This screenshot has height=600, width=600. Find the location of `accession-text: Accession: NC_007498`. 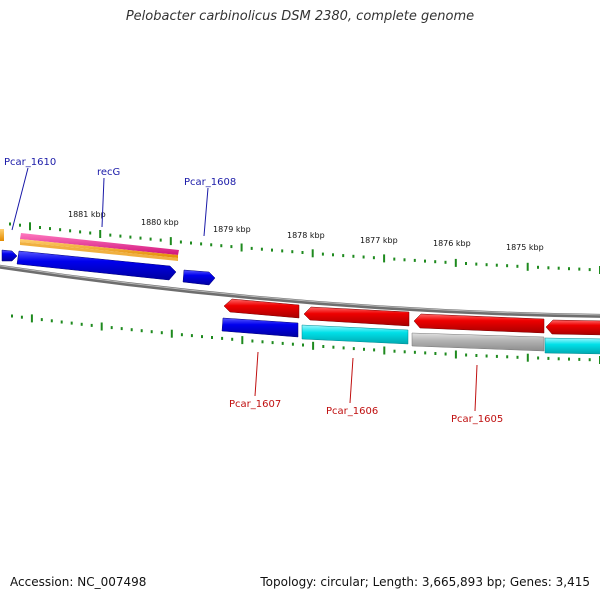

accession-text: Accession: NC_007498 is located at coordinates (78, 582).